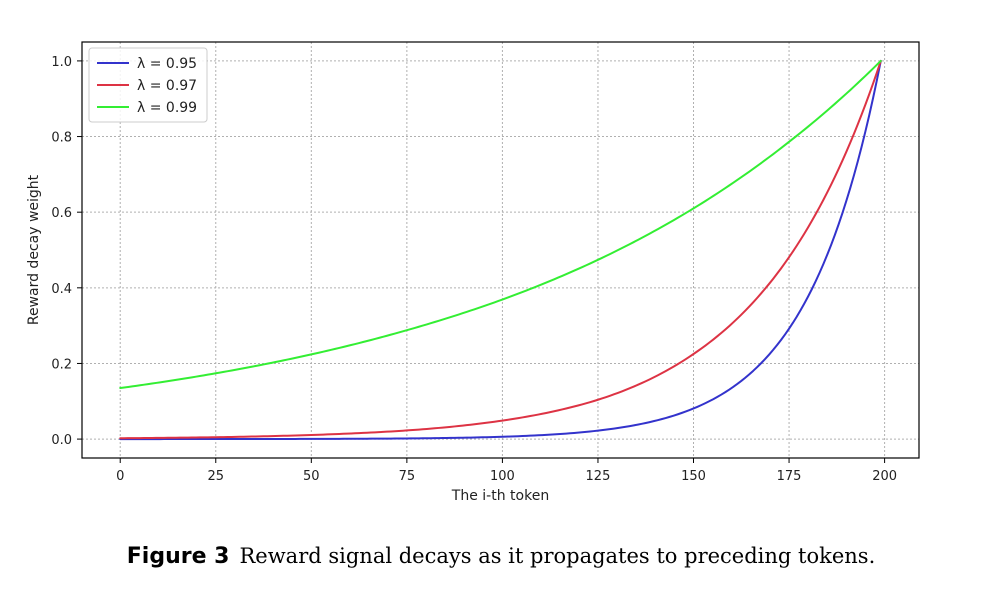 This screenshot has width=1002, height=594. What do you see at coordinates (598, 476) in the screenshot?
I see `x-tick-label: 125` at bounding box center [598, 476].